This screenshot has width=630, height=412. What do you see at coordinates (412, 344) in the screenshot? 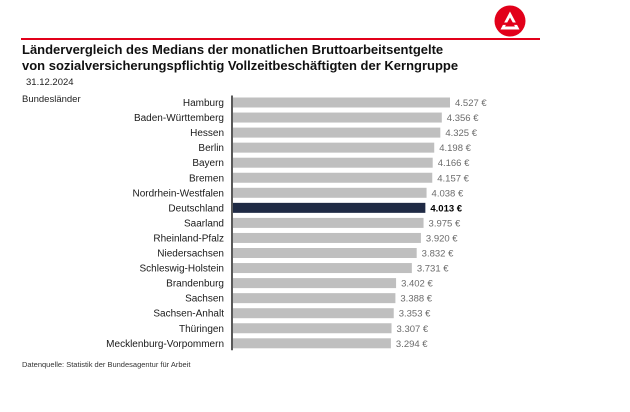
I see `value-label: 3.294 €` at bounding box center [412, 344].